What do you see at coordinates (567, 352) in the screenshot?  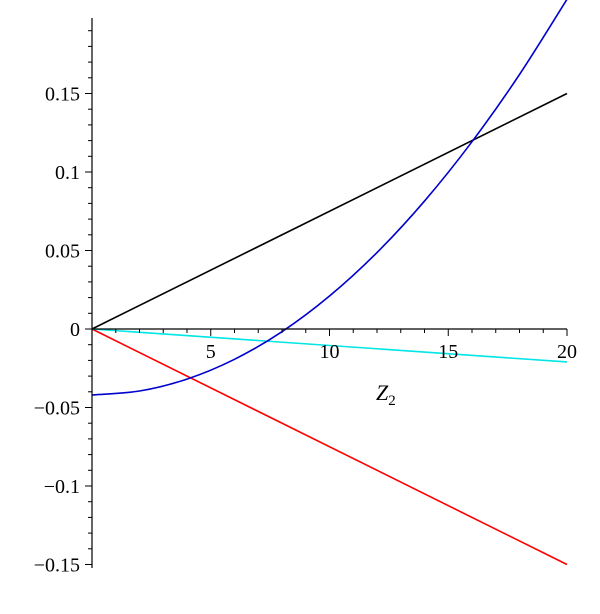 I see `x-tick-label: 20` at bounding box center [567, 352].